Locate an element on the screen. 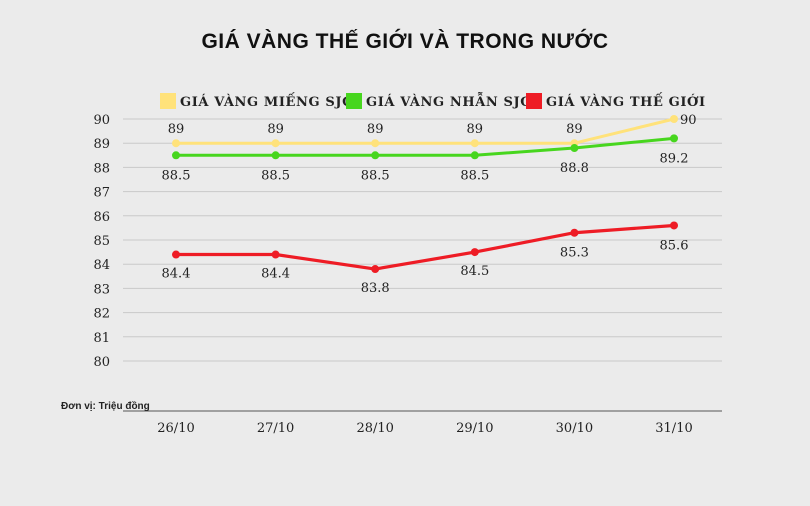  y-tick-label: 86 is located at coordinates (101, 217).